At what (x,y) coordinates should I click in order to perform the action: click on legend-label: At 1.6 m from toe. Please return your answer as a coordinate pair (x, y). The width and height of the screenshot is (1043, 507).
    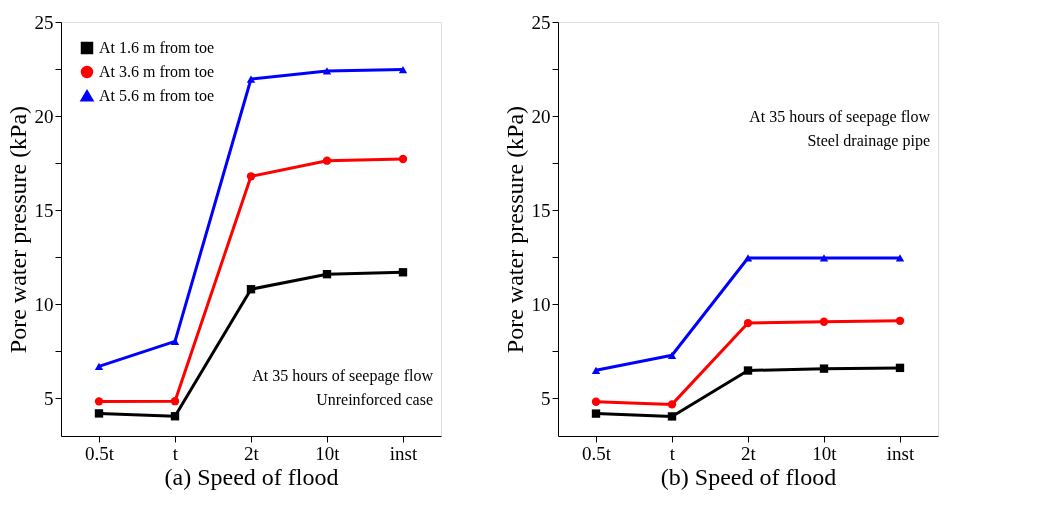
    Looking at the image, I should click on (157, 47).